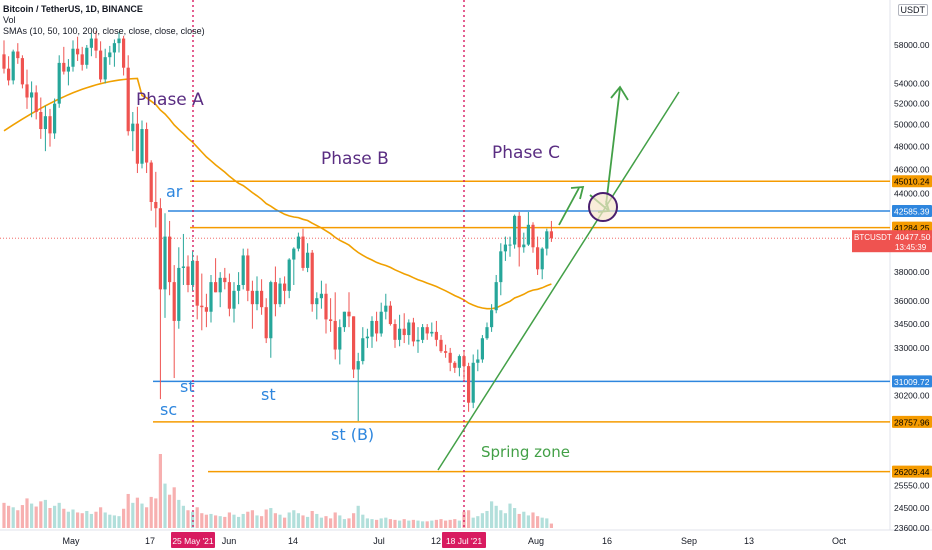 The image size is (932, 550). Describe the element at coordinates (911, 275) in the screenshot. I see `price-axis` at that location.